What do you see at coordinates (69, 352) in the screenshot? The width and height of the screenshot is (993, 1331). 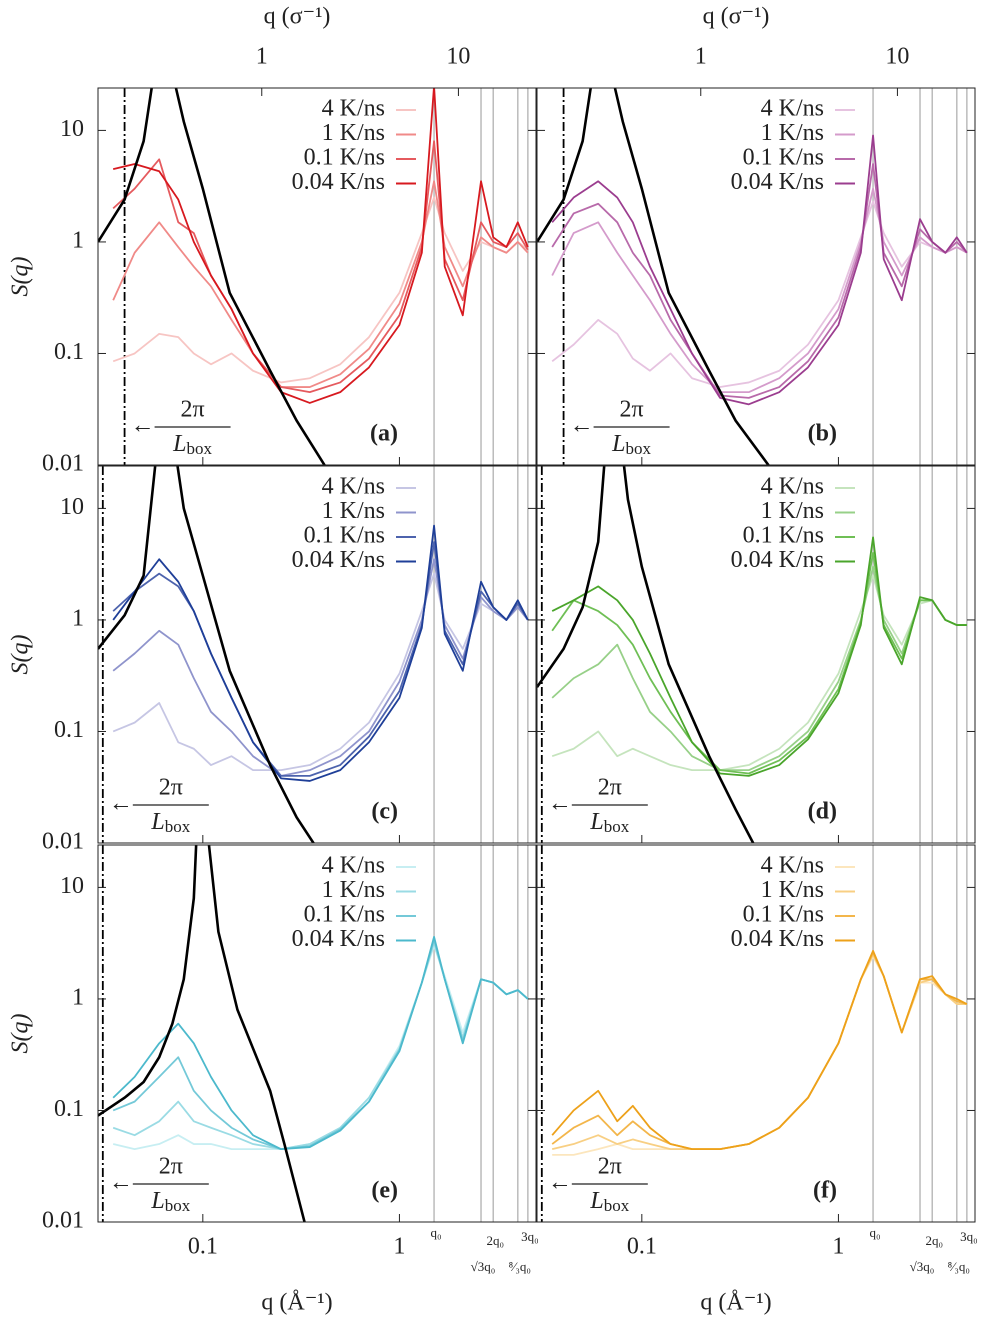 I see `y-tick-label: 0.1` at bounding box center [69, 352].